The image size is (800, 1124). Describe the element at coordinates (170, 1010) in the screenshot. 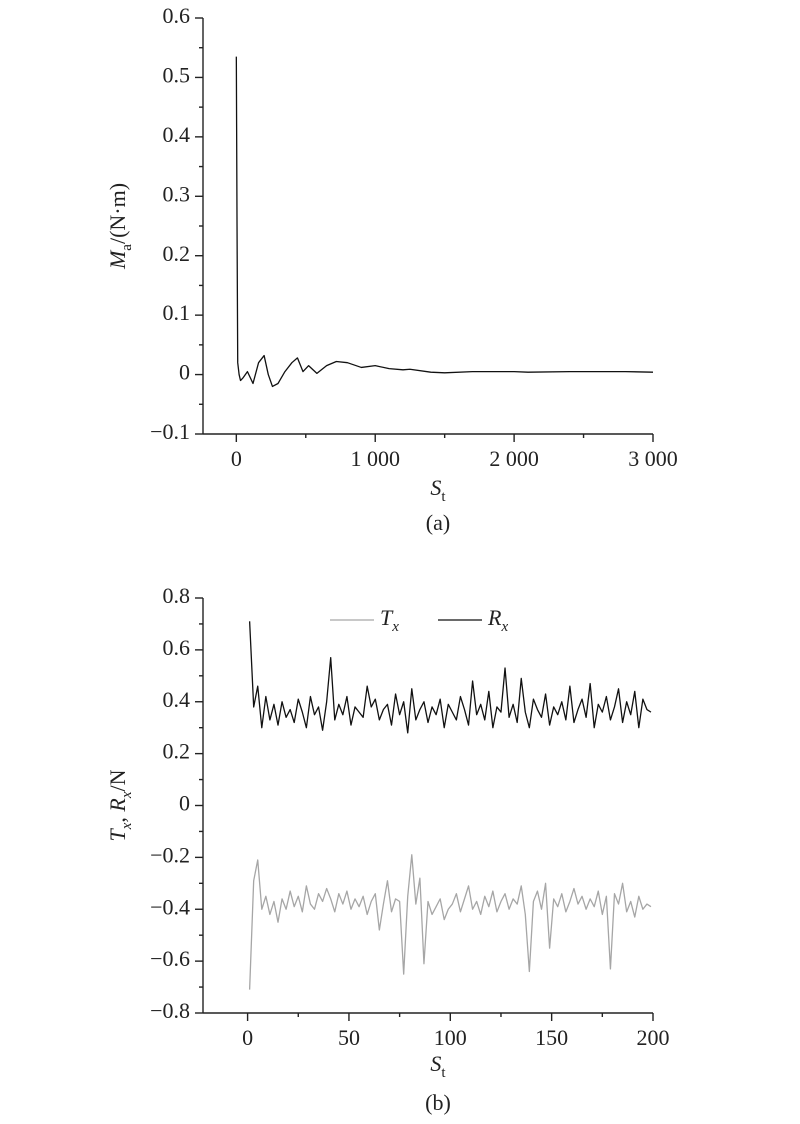

I see `y-tick-label: −0.8` at that location.